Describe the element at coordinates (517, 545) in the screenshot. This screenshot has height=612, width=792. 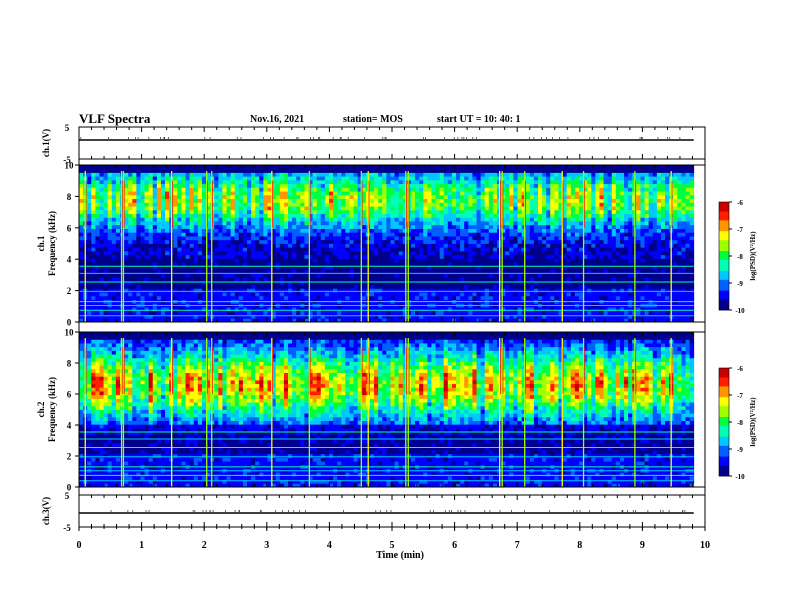
I see `xtick-7: 7` at that location.